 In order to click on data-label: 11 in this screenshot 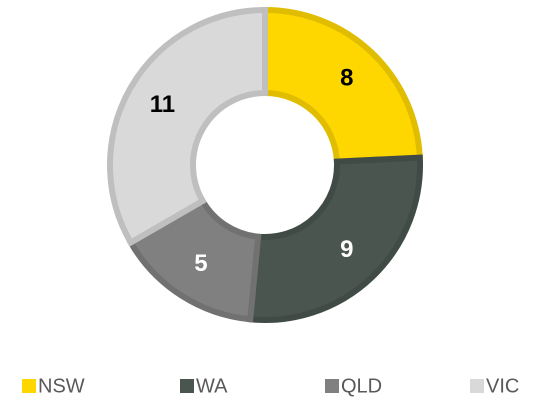, I will do `click(162, 104)`.